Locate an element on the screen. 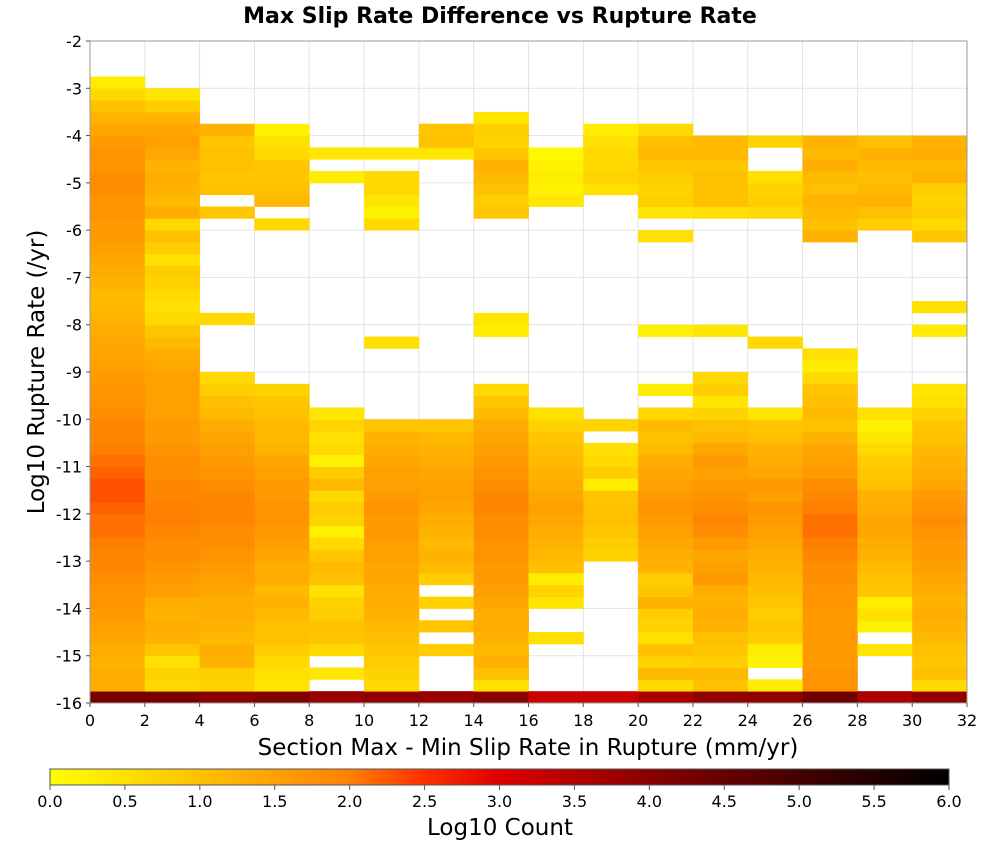 This screenshot has width=1000, height=850. colorbar-tick-label: 6.0 is located at coordinates (948, 801).